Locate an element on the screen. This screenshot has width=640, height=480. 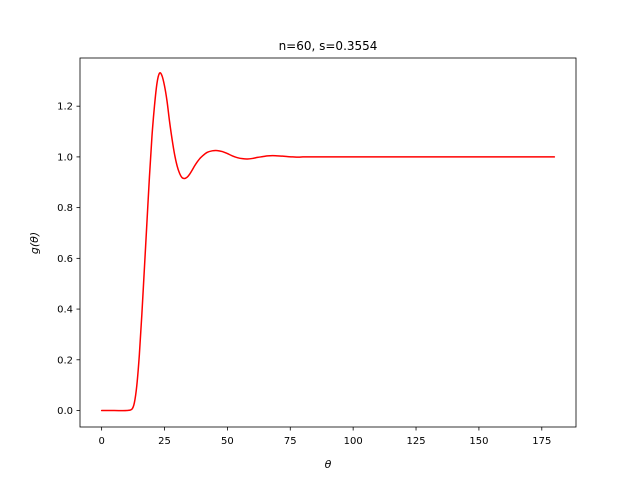
y-tick-label: 0.8 is located at coordinates (65, 208).